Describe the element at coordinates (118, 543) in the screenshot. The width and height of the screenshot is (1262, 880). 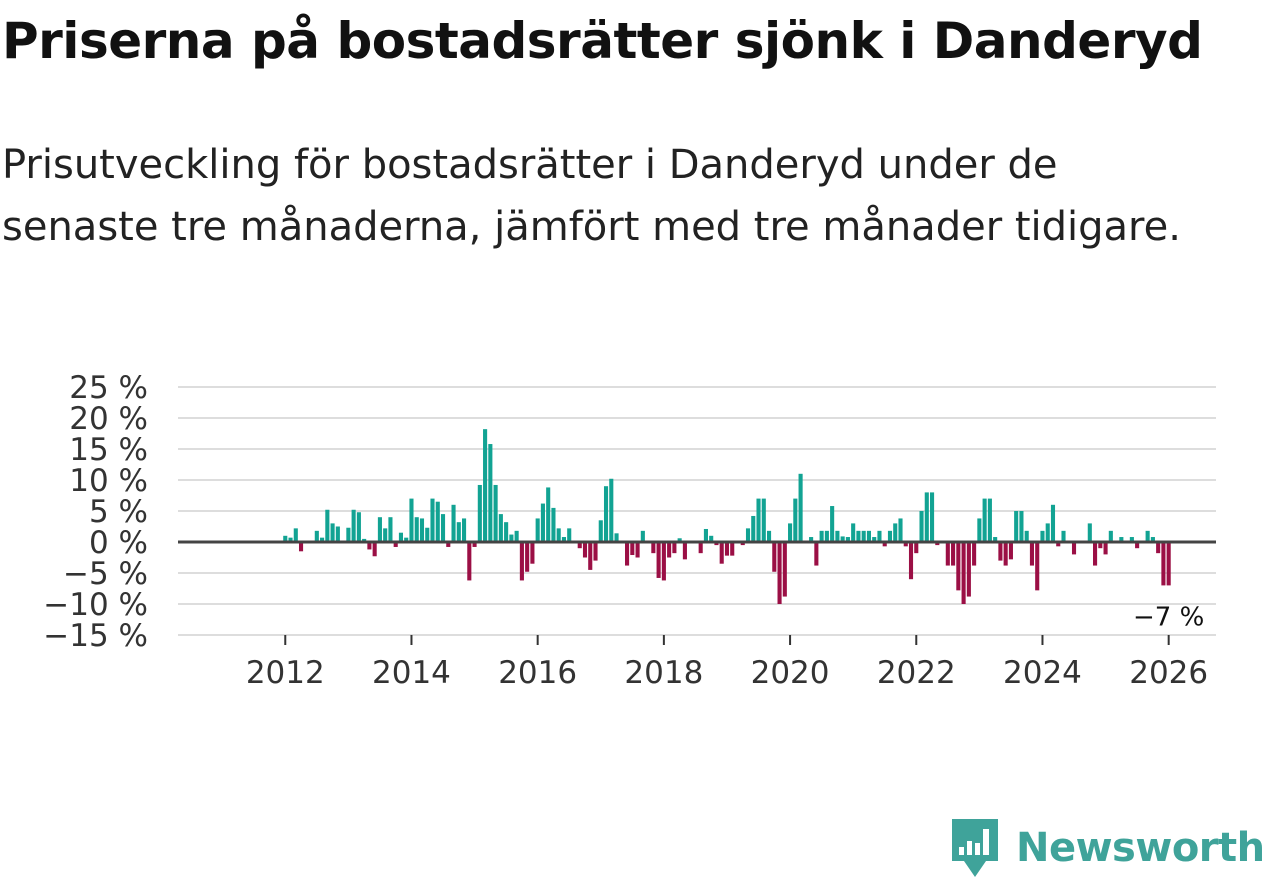
I see `y-tick-label: 0 %` at that location.